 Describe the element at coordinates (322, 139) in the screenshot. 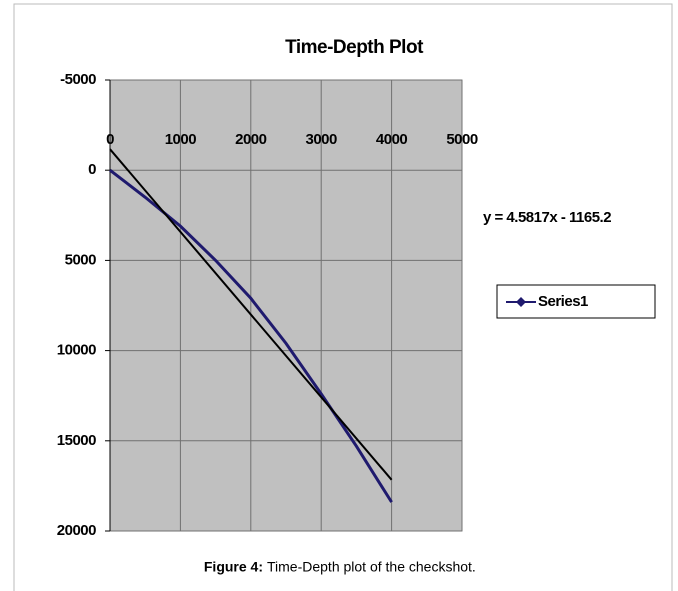

I see `x-tick-label: 3000` at that location.